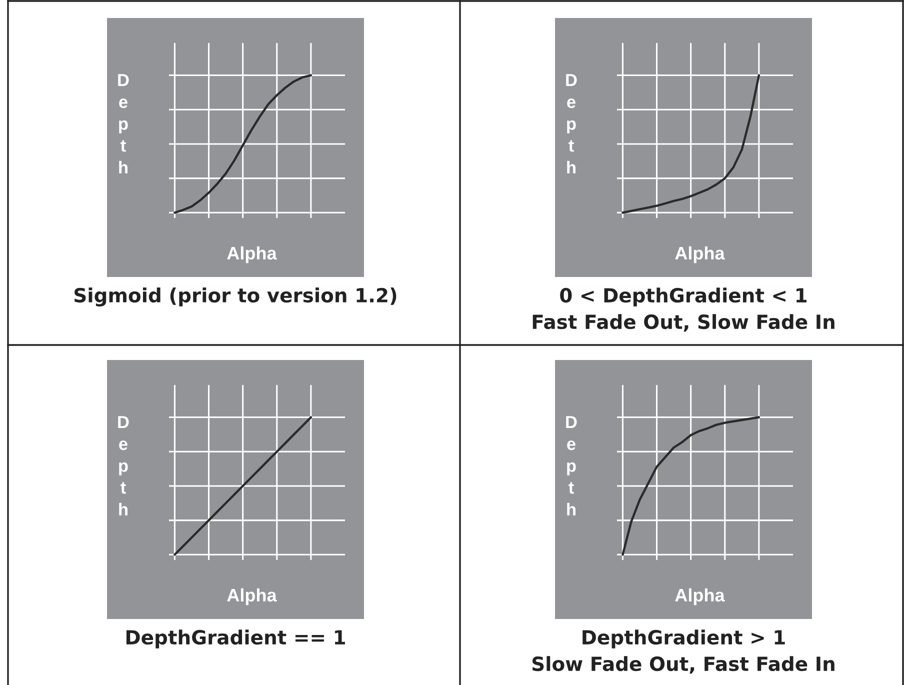 This screenshot has height=685, width=904. What do you see at coordinates (235, 639) in the screenshot?
I see `text: DepthGradient == 1` at bounding box center [235, 639].